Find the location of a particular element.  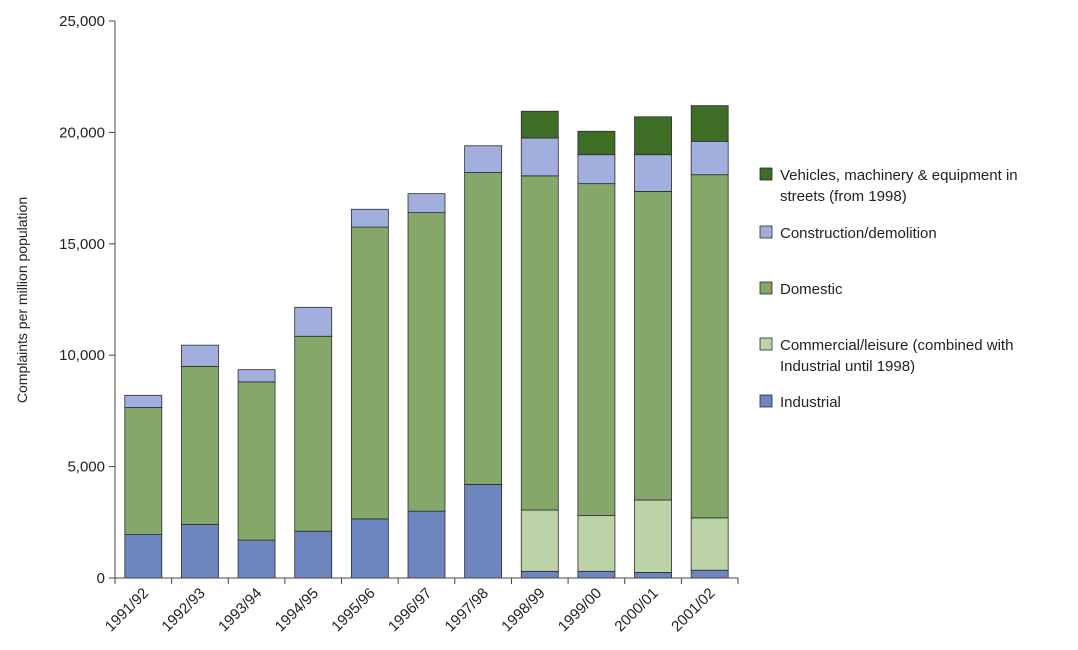

x-tick-label: 1996/97 is located at coordinates (410, 610).